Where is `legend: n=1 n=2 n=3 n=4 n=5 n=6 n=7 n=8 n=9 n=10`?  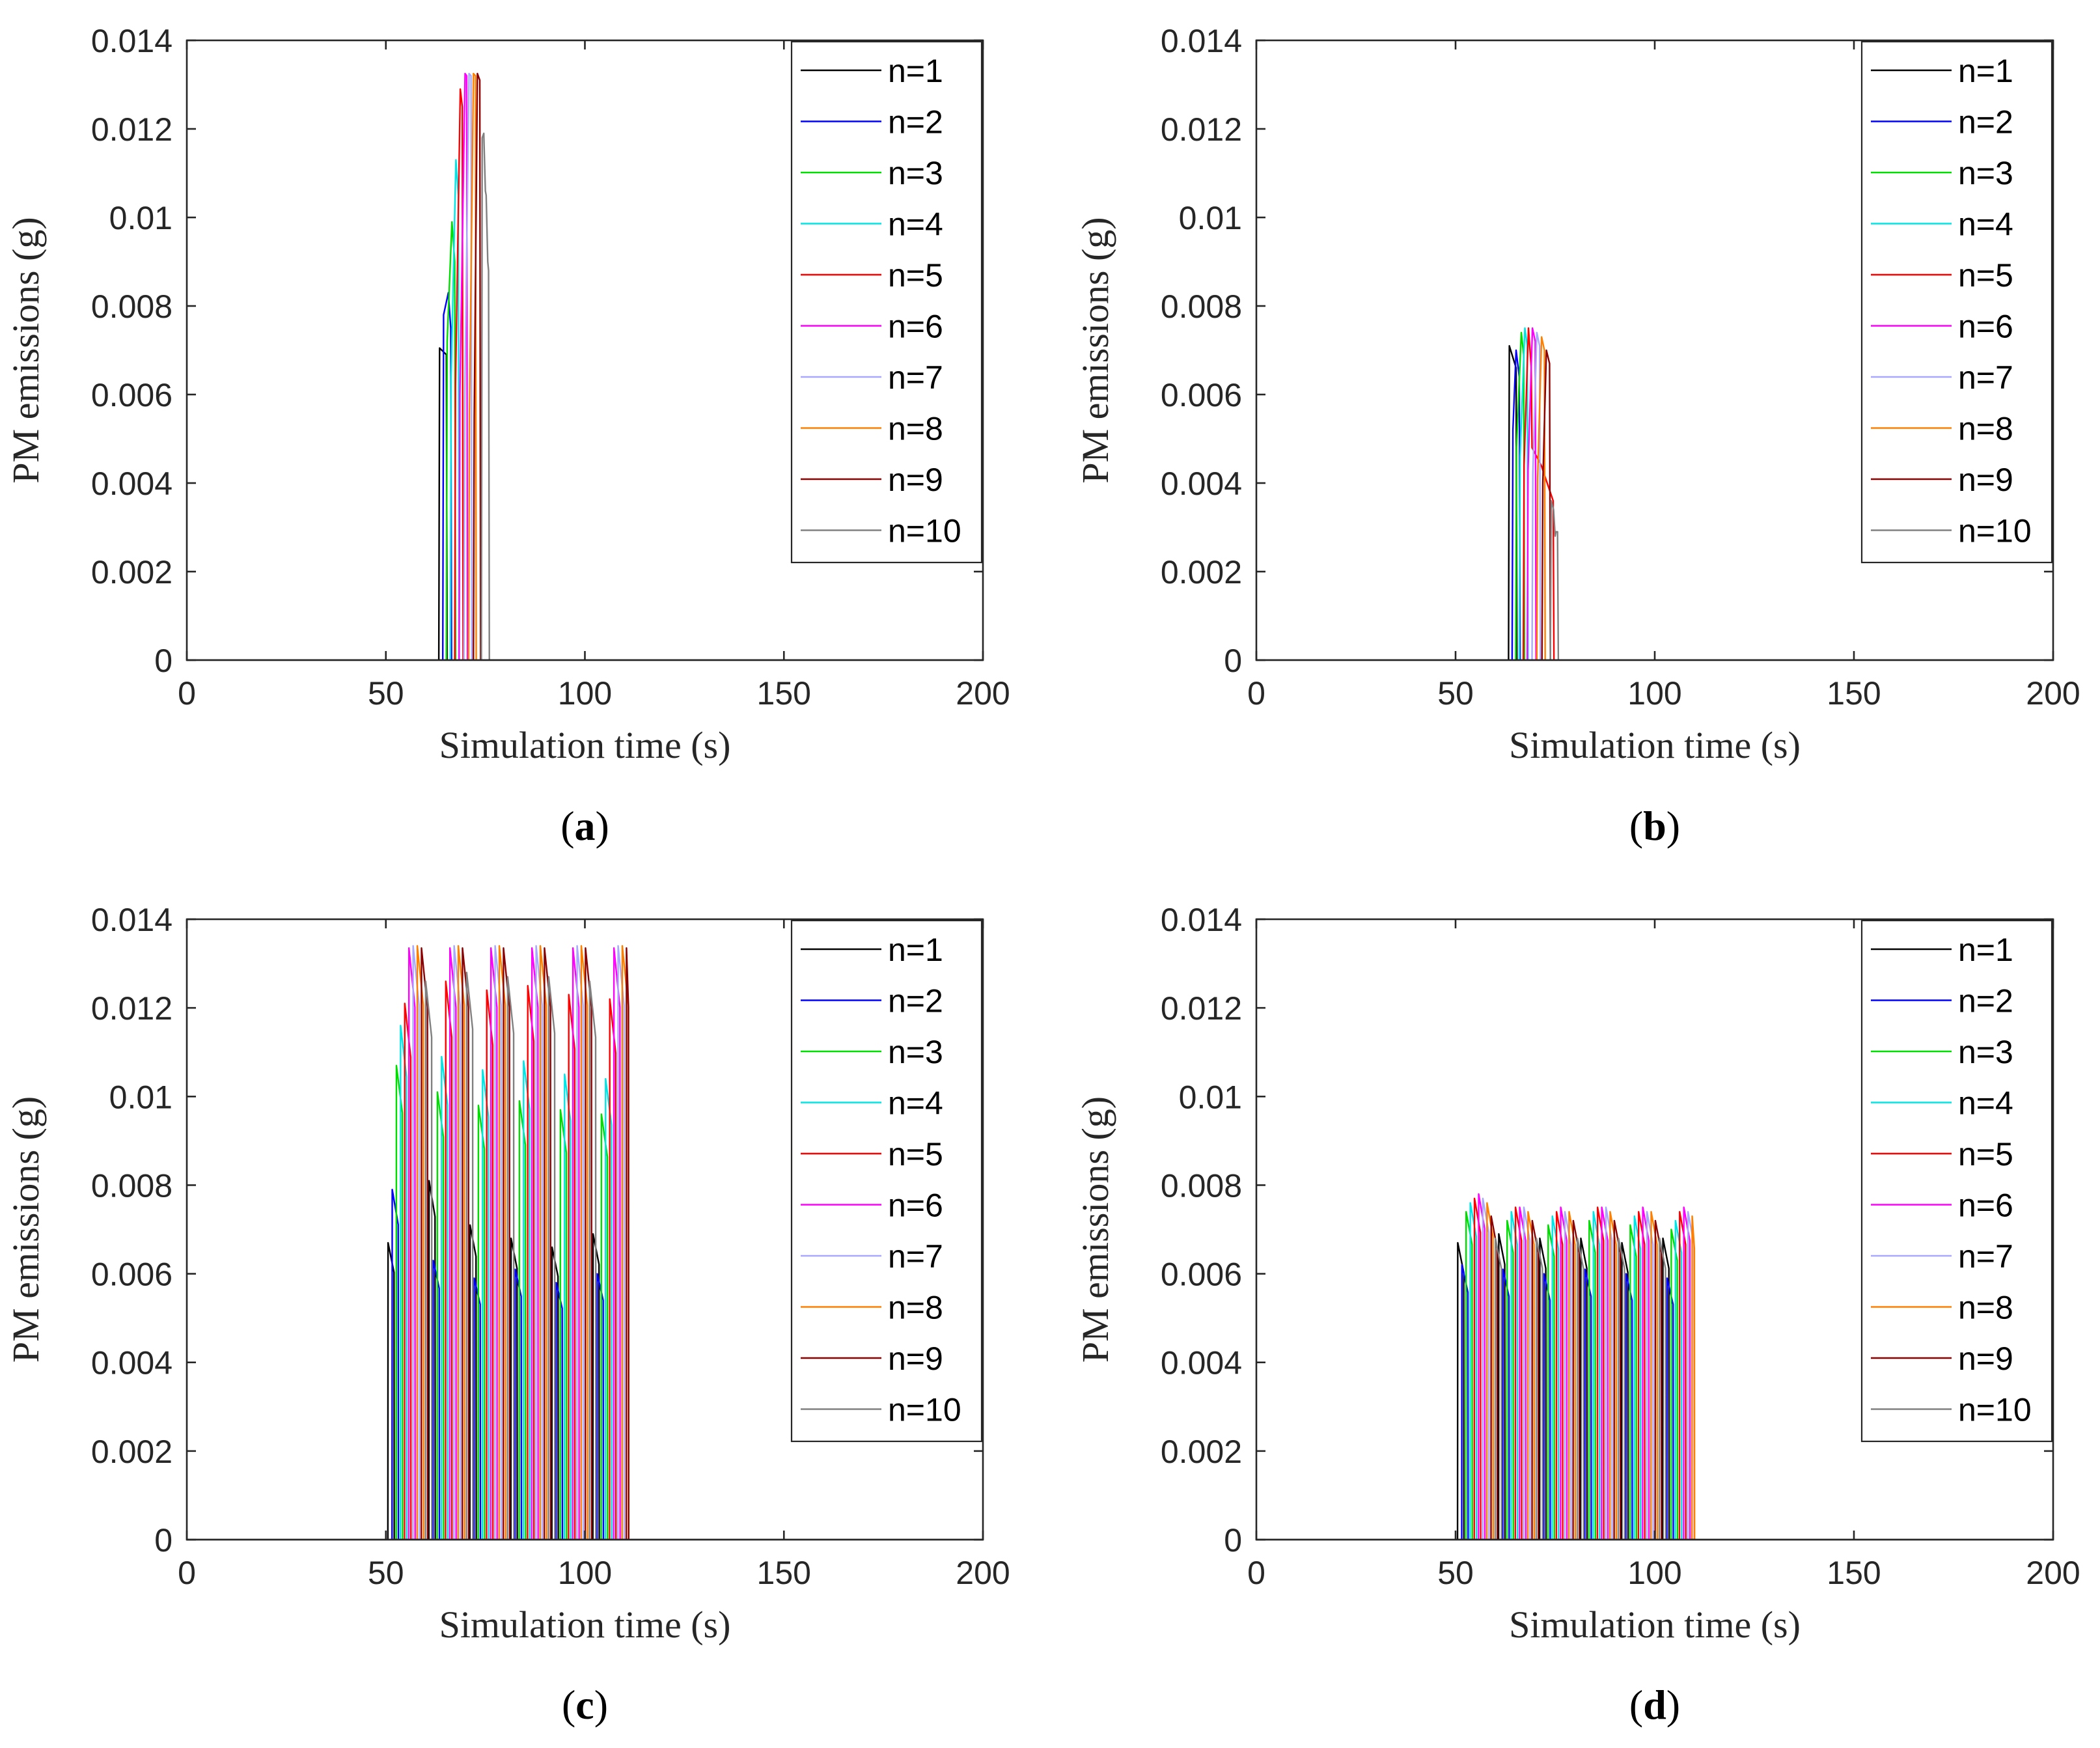
legend: n=1 n=2 n=3 n=4 n=5 n=6 n=7 n=8 n=9 n=10 is located at coordinates (1956, 1181).